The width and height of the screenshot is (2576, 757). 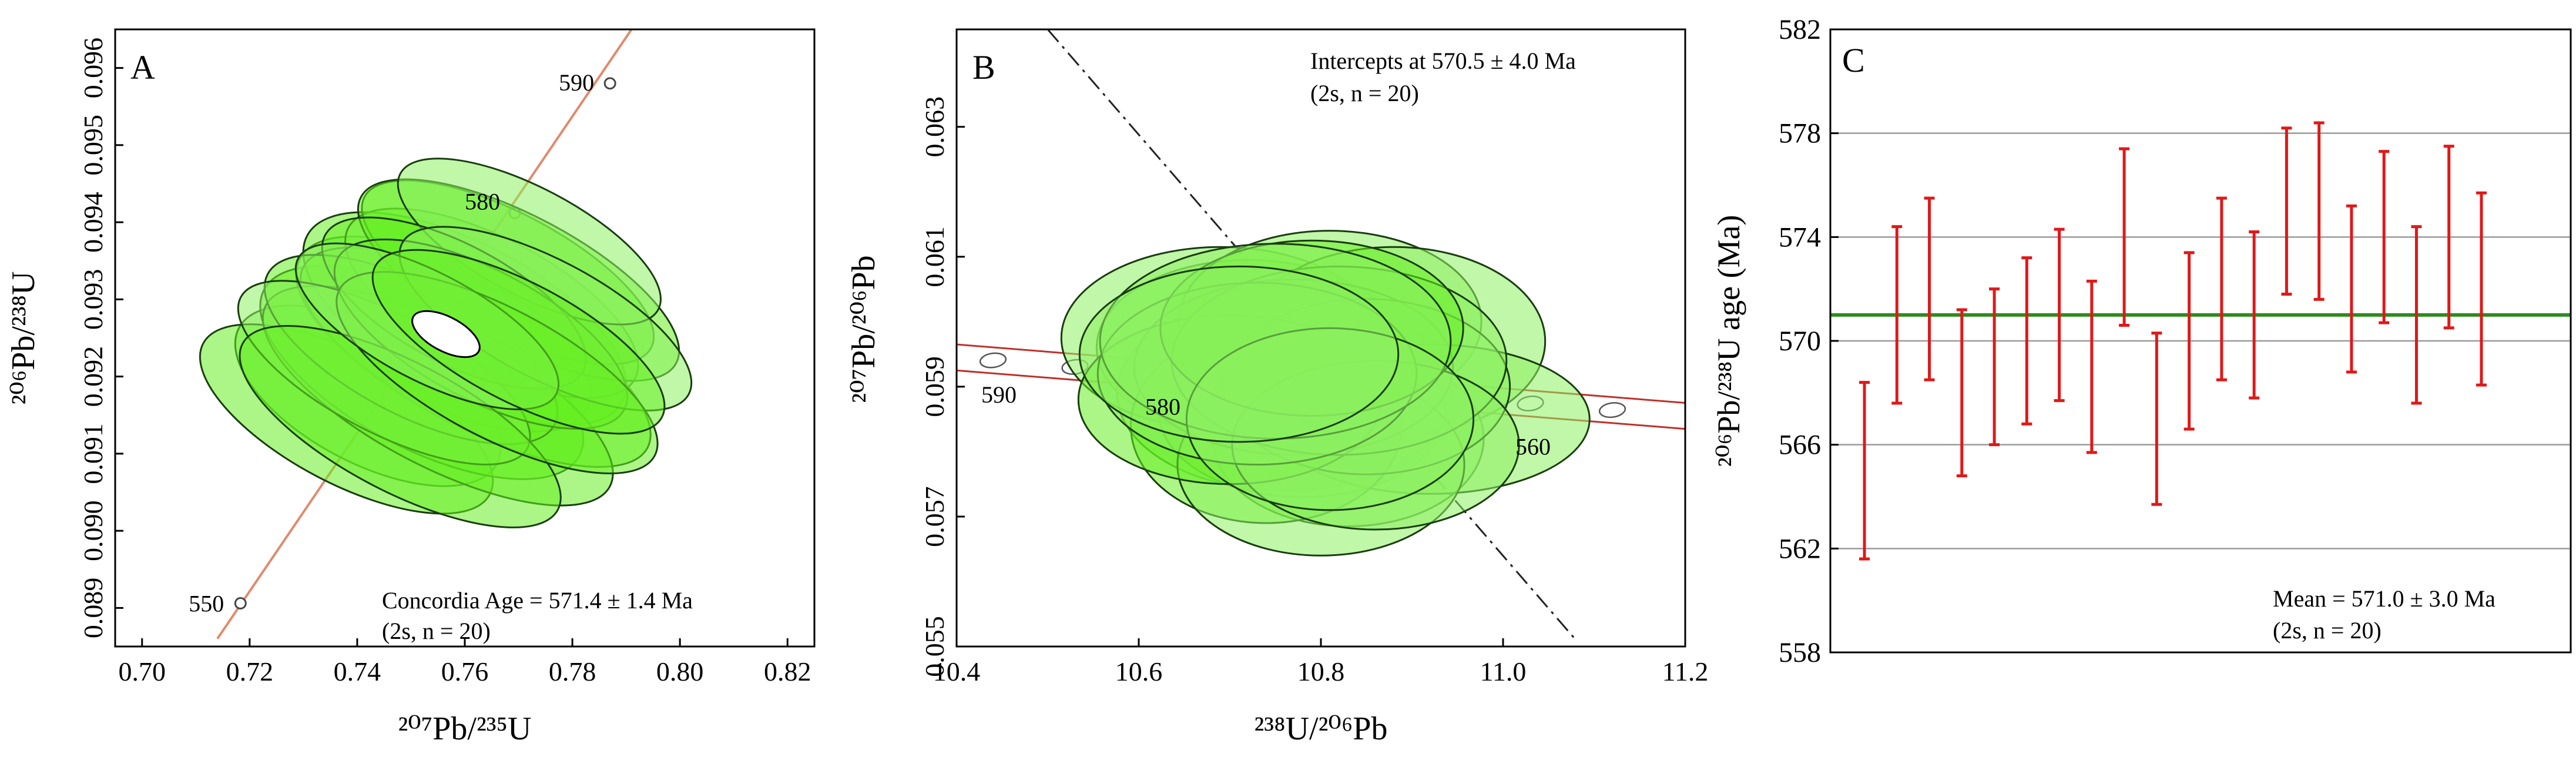 I want to click on y-axis-ticks-c: 558 562 566 570 574 578 582, so click(x=1809, y=341).